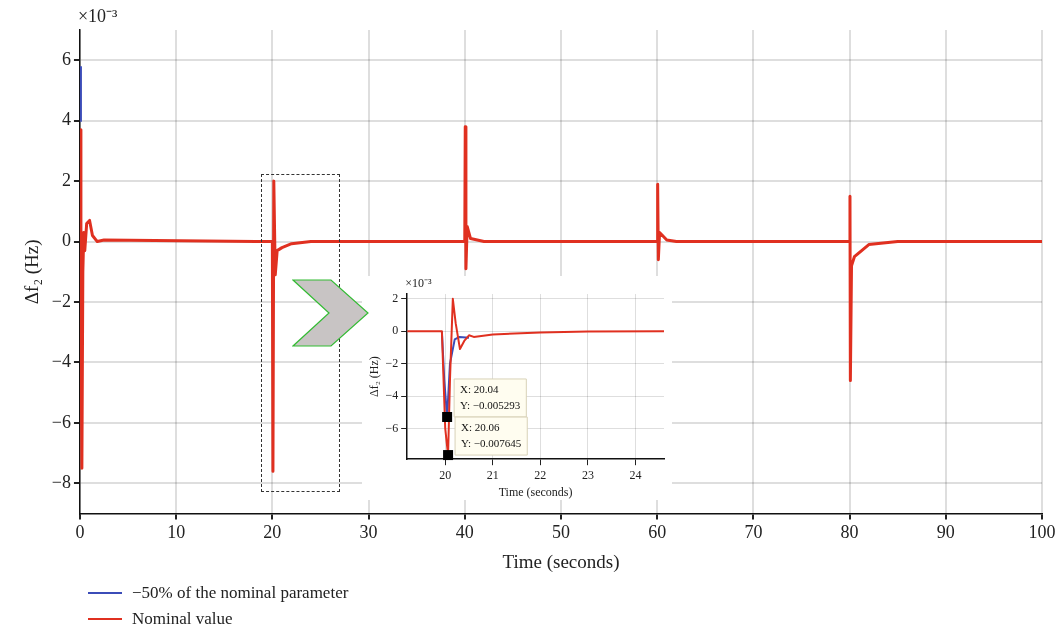 The image size is (1062, 637). I want to click on x-tick-label: 70, so click(753, 532).